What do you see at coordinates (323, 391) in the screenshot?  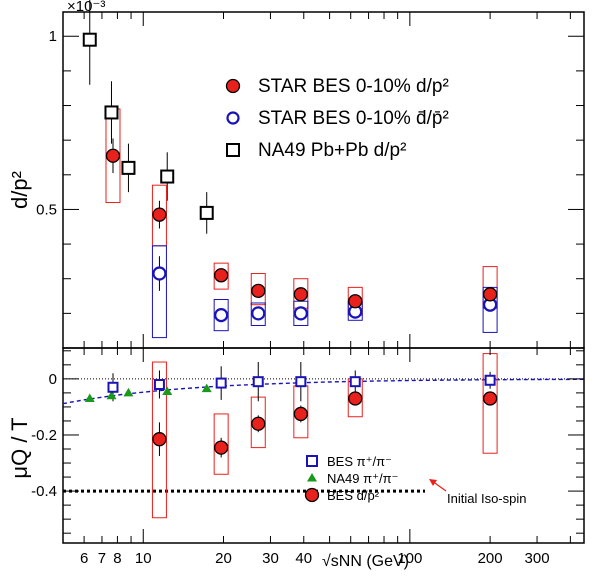 I see `fit-curve` at bounding box center [323, 391].